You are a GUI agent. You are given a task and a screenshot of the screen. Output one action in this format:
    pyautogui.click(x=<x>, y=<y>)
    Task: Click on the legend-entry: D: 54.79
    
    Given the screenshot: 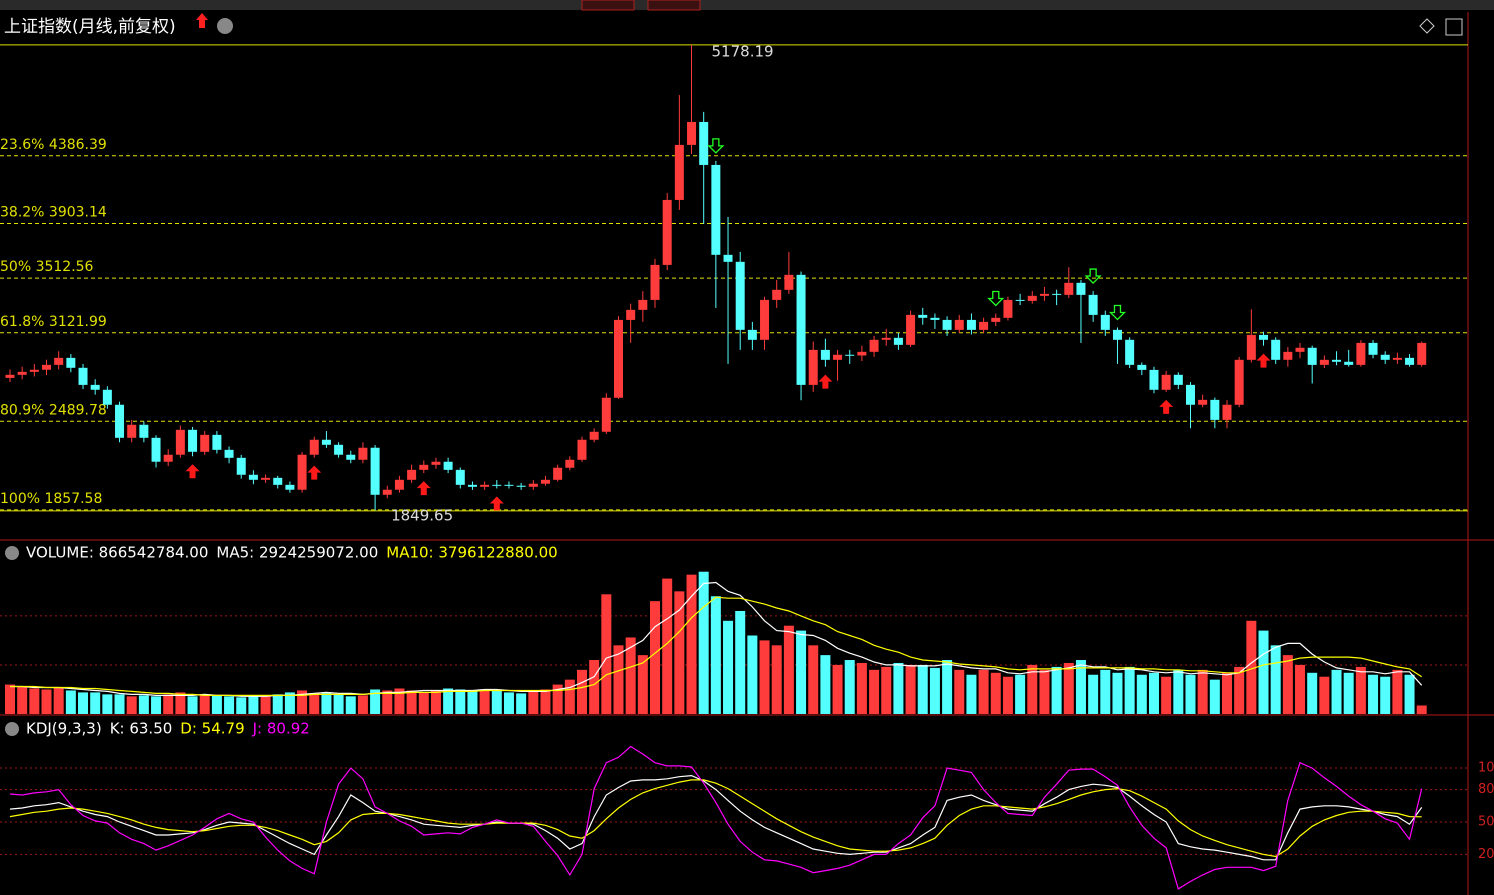 What is the action you would take?
    pyautogui.click(x=212, y=729)
    